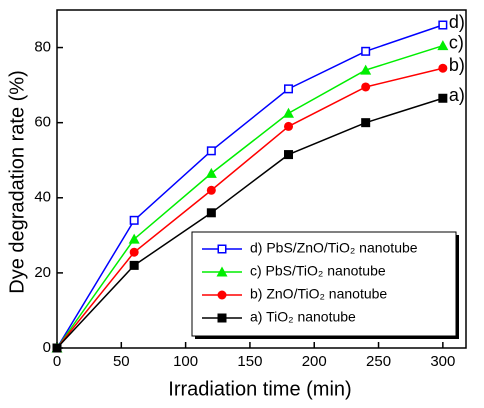  Describe the element at coordinates (47, 347) in the screenshot. I see `y-tick-label: 0` at that location.